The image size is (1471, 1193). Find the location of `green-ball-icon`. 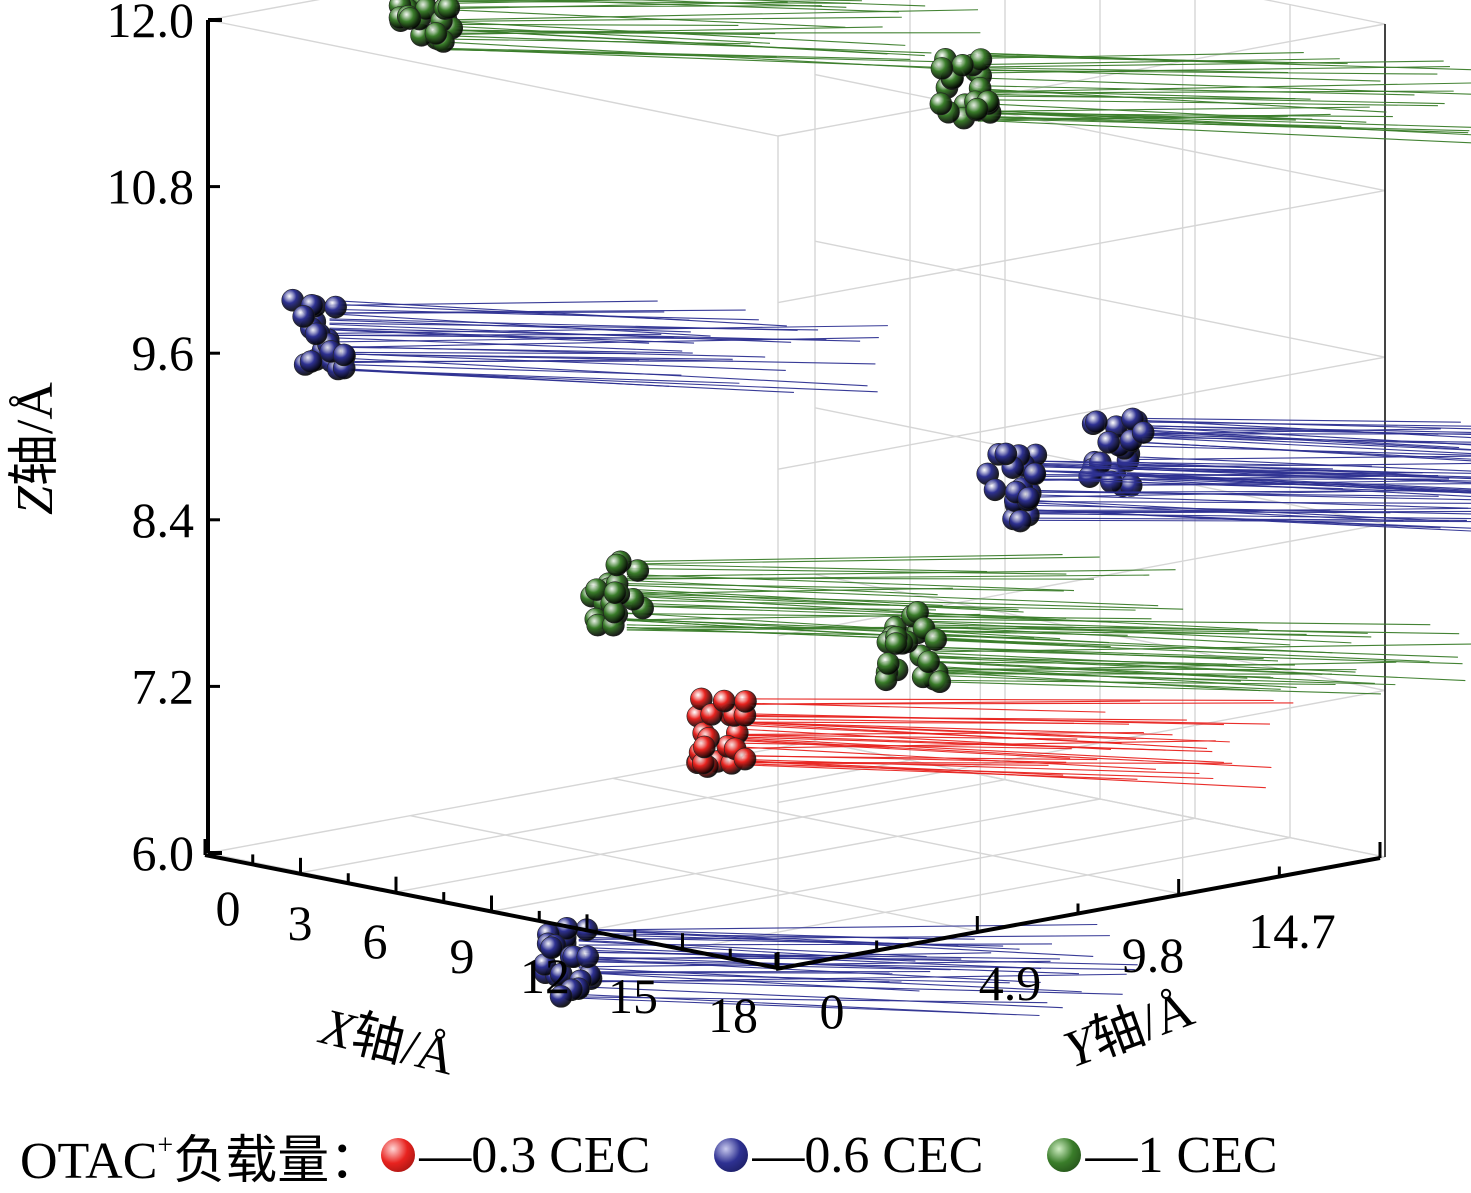

green-ball-icon is located at coordinates (1064, 1155).